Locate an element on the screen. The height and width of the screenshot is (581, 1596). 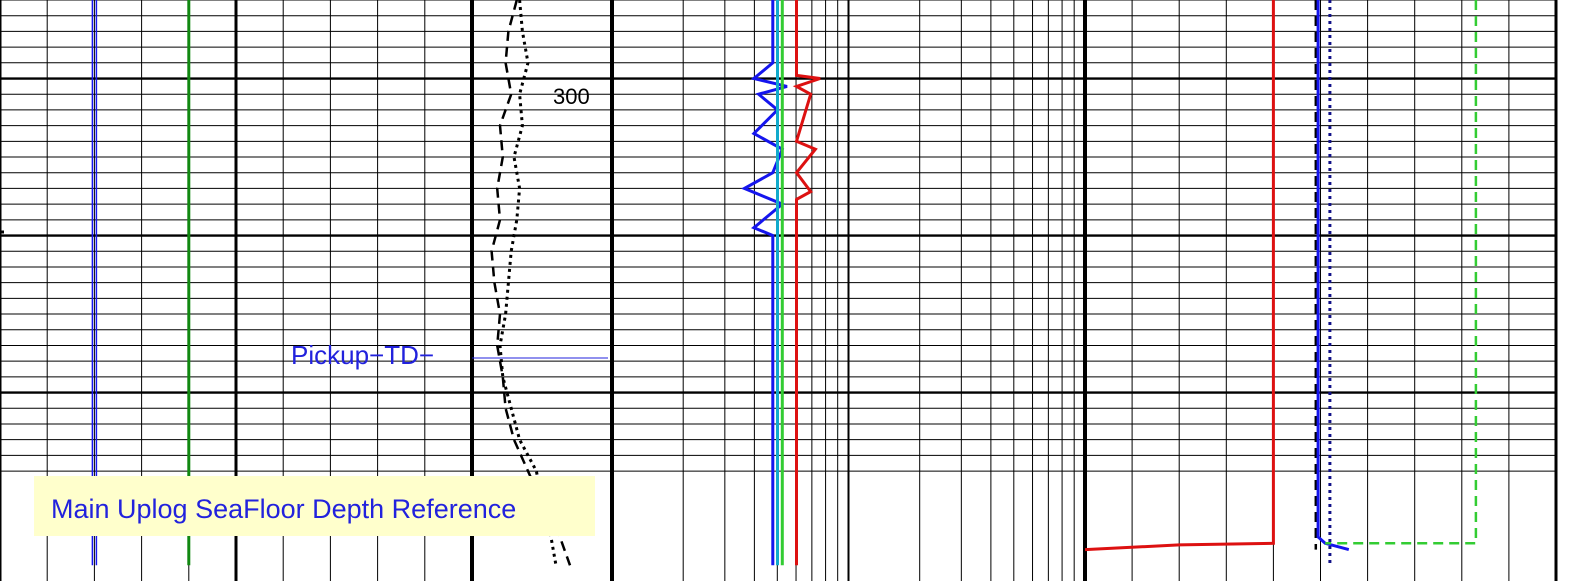
track-2-black-curve is located at coordinates (531, 283).